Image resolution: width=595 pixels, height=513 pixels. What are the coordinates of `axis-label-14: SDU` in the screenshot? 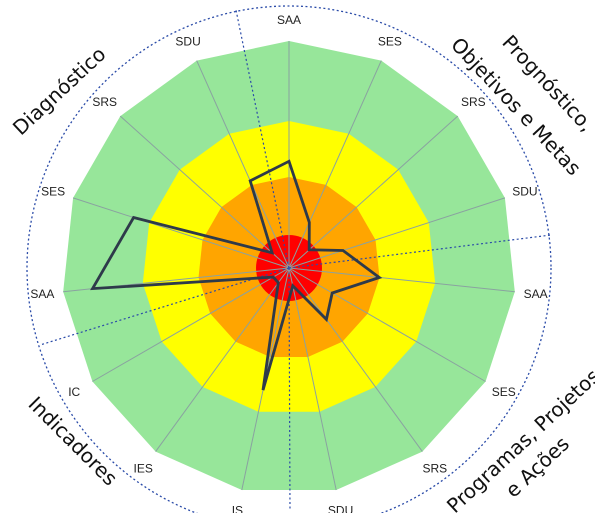 It's located at (187, 41).